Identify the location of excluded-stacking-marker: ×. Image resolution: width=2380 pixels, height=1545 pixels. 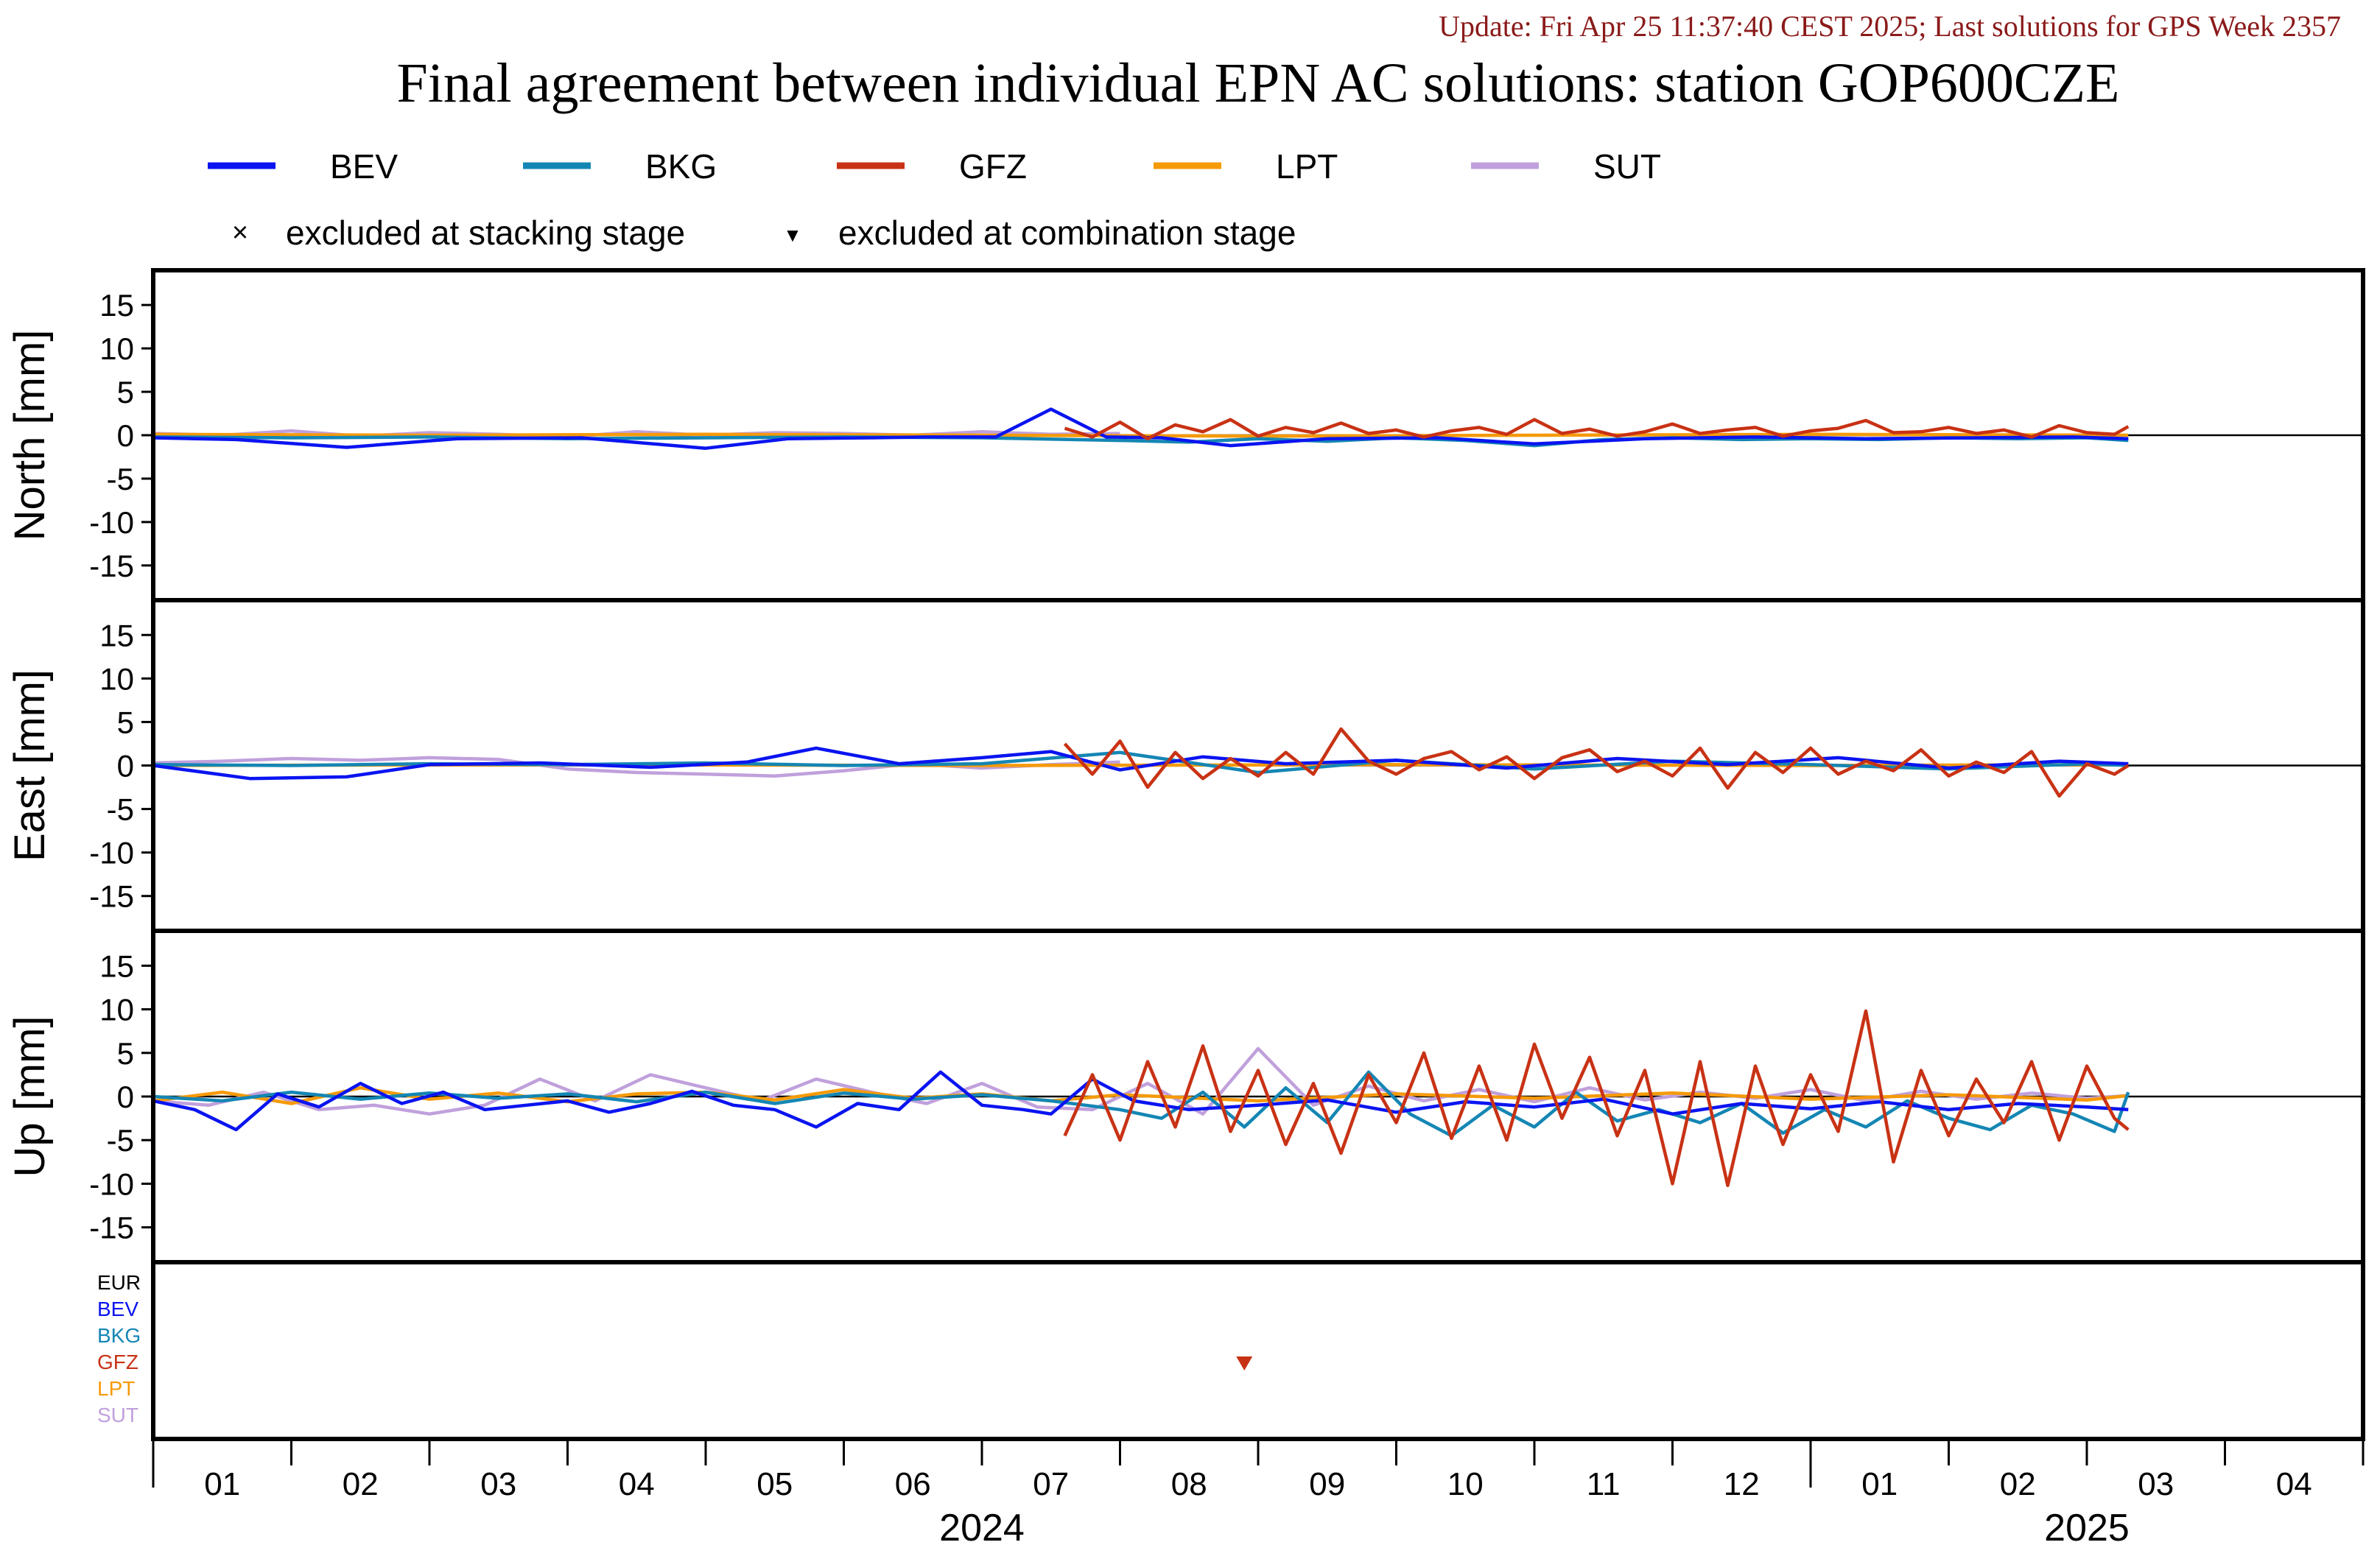
(240, 233).